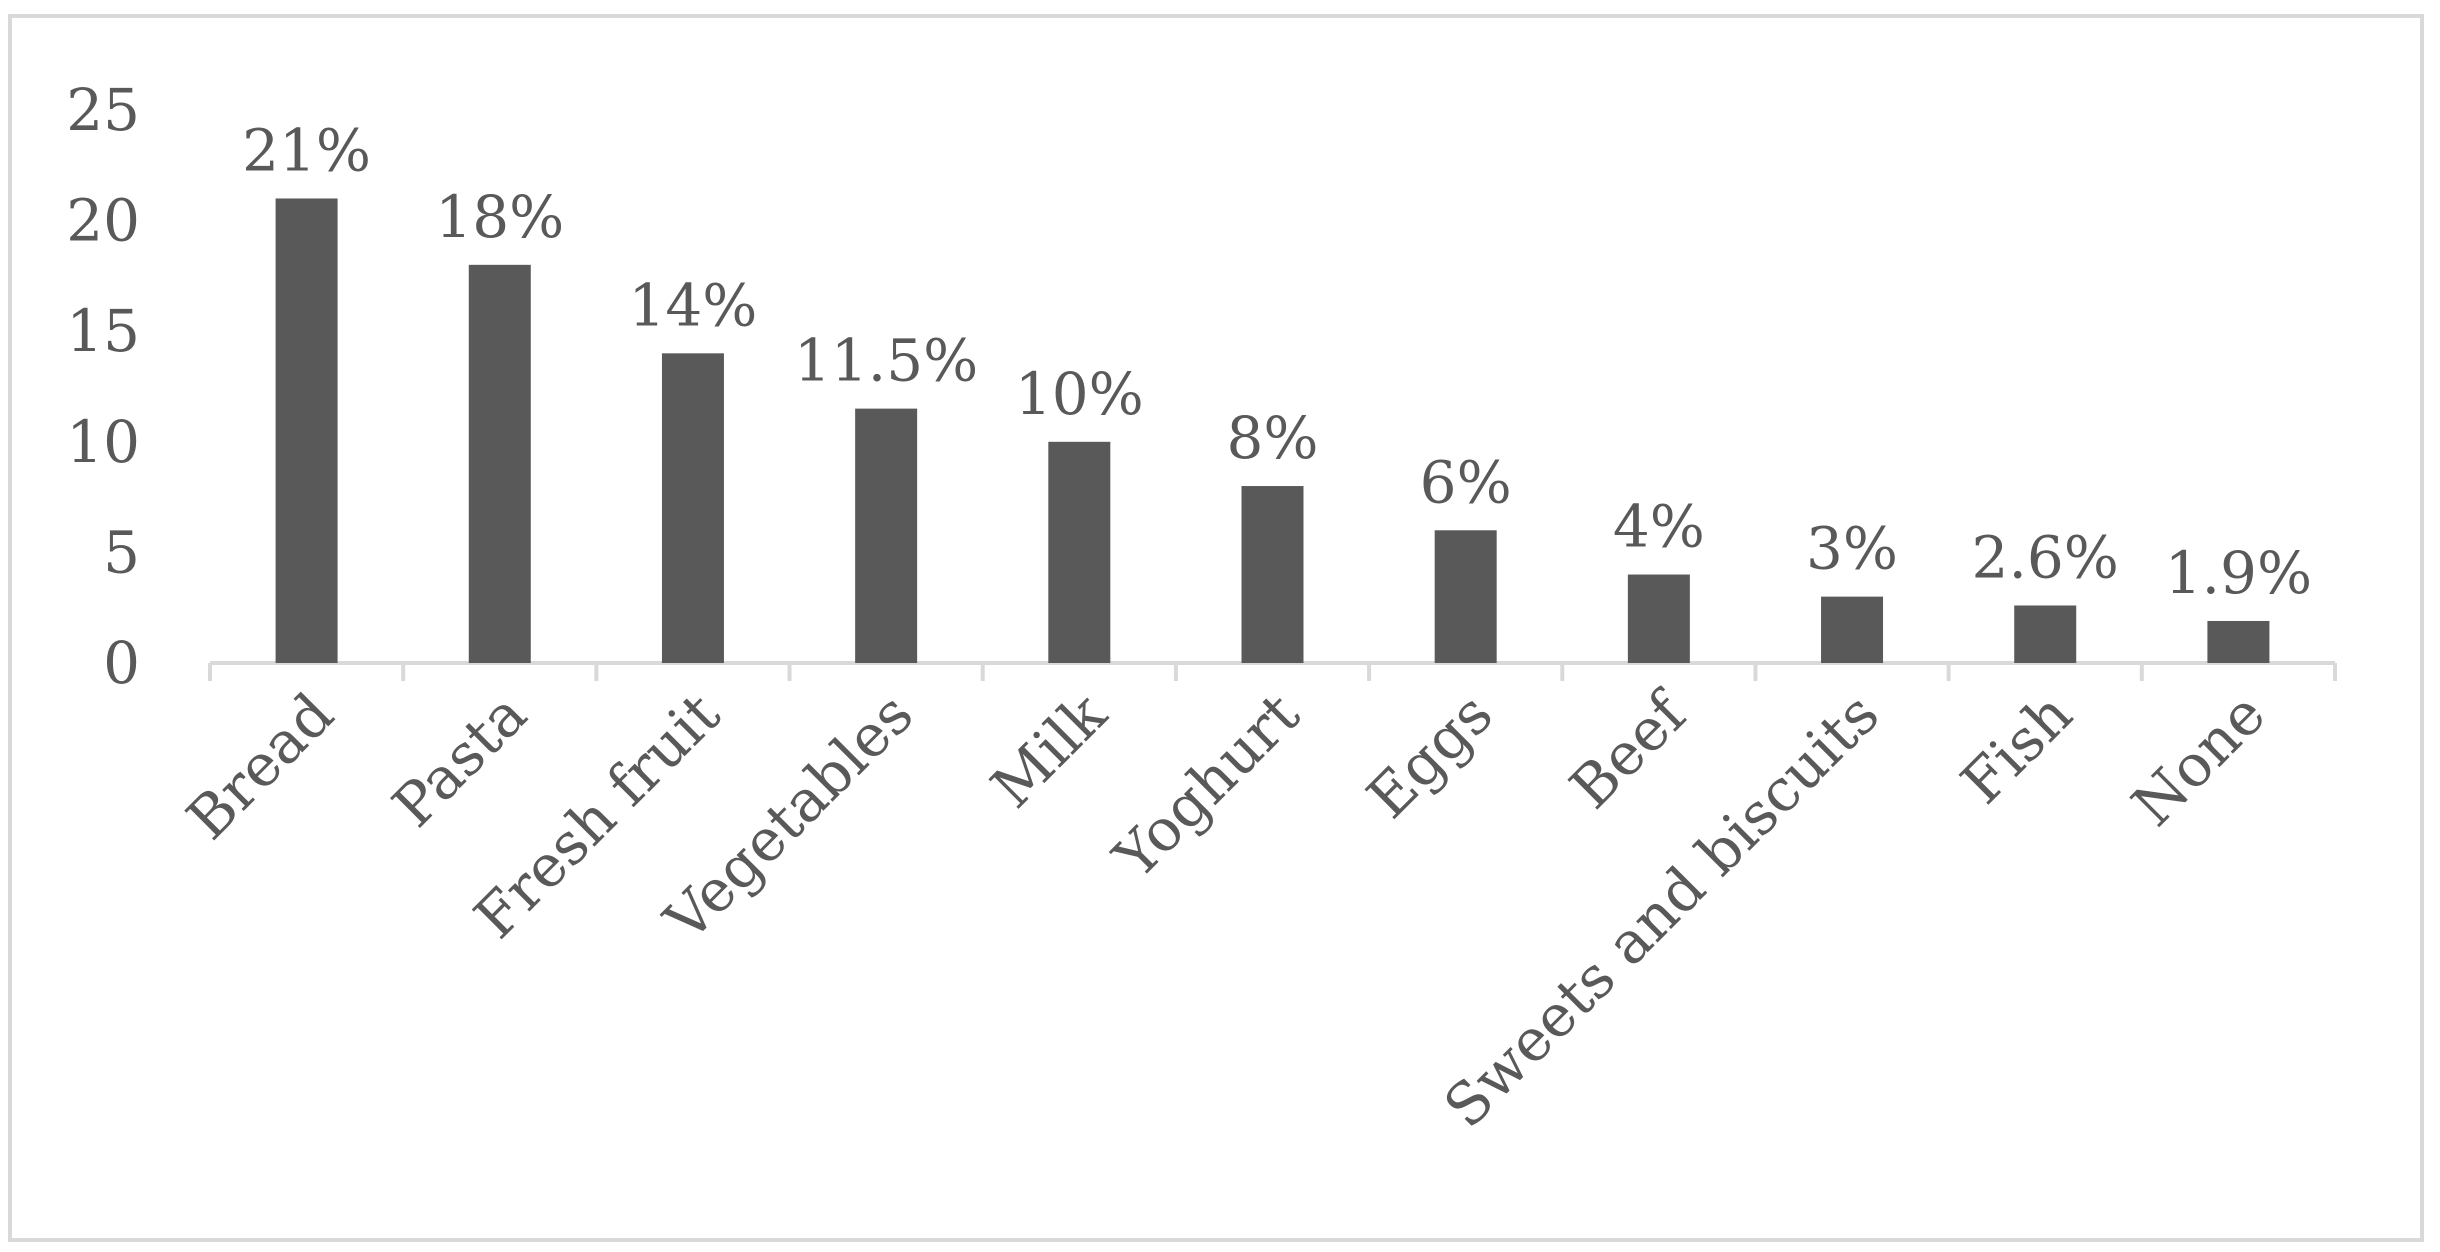 The height and width of the screenshot is (1252, 2440). What do you see at coordinates (692, 305) in the screenshot?
I see `data-label: 14%` at bounding box center [692, 305].